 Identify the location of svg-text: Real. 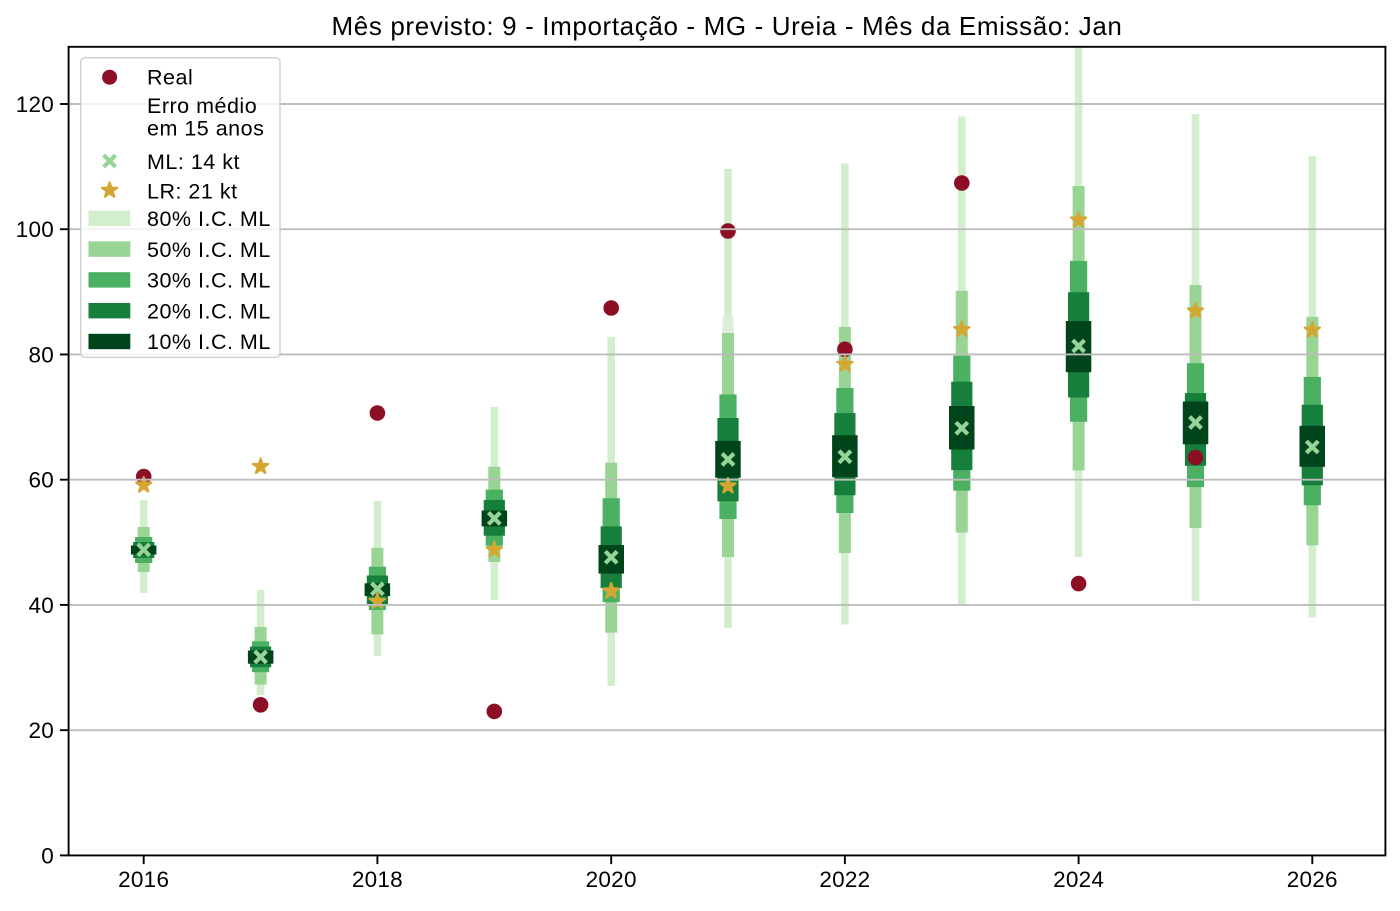
(170, 77).